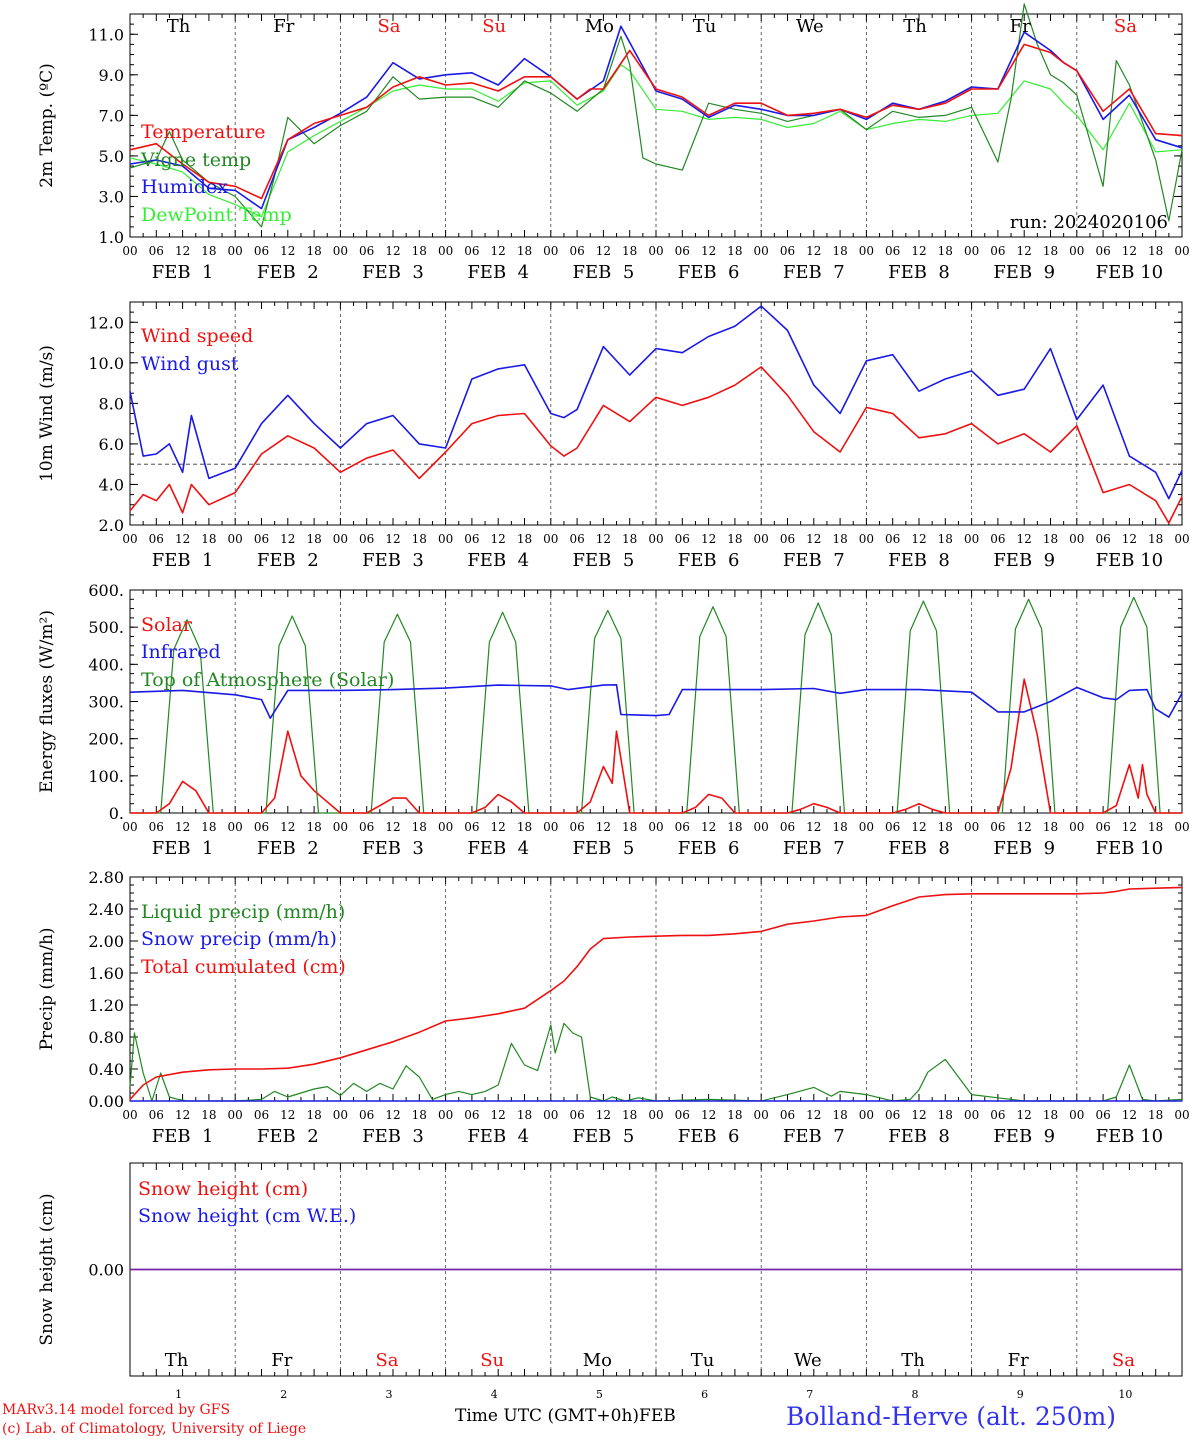 This screenshot has height=1440, width=1194. I want to click on legend-entry: Infrared, so click(181, 652).